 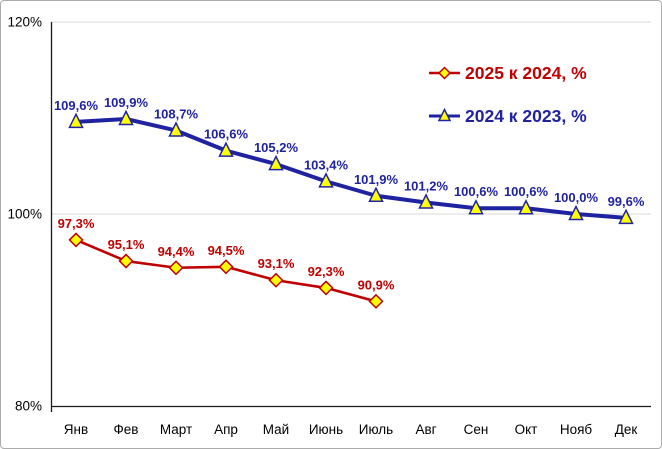 I want to click on x-axis-category-label: Нояб, so click(x=576, y=429).